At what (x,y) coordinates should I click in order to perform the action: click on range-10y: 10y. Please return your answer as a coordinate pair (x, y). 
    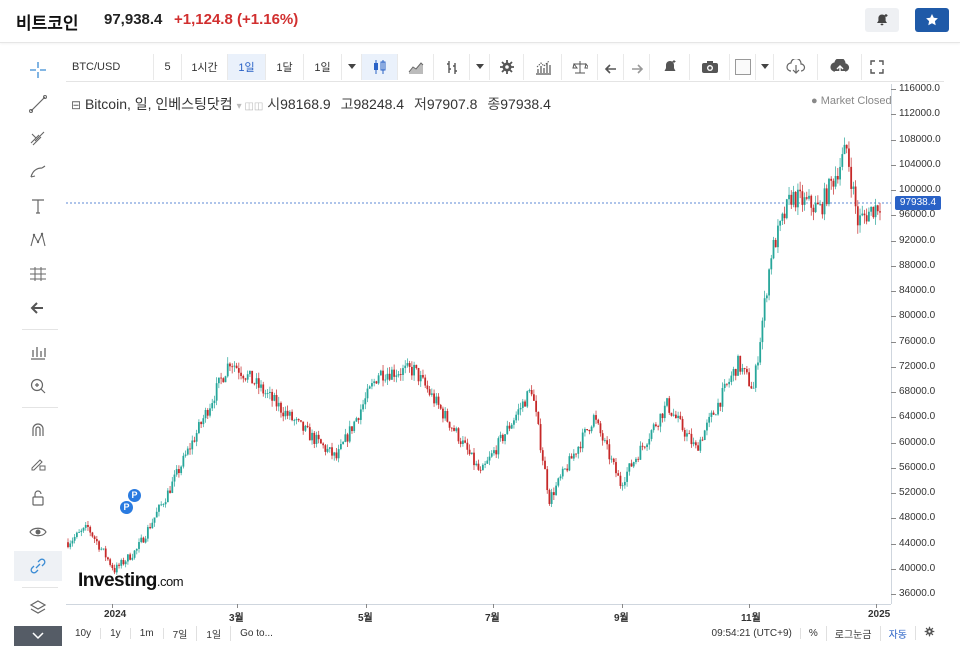
    Looking at the image, I should click on (84, 633).